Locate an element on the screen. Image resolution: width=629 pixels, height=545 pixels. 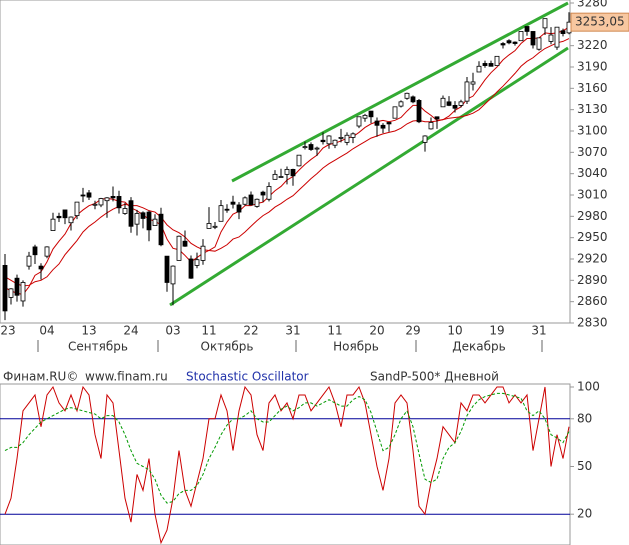
y-tick-label: 3040 is located at coordinates (592, 173).